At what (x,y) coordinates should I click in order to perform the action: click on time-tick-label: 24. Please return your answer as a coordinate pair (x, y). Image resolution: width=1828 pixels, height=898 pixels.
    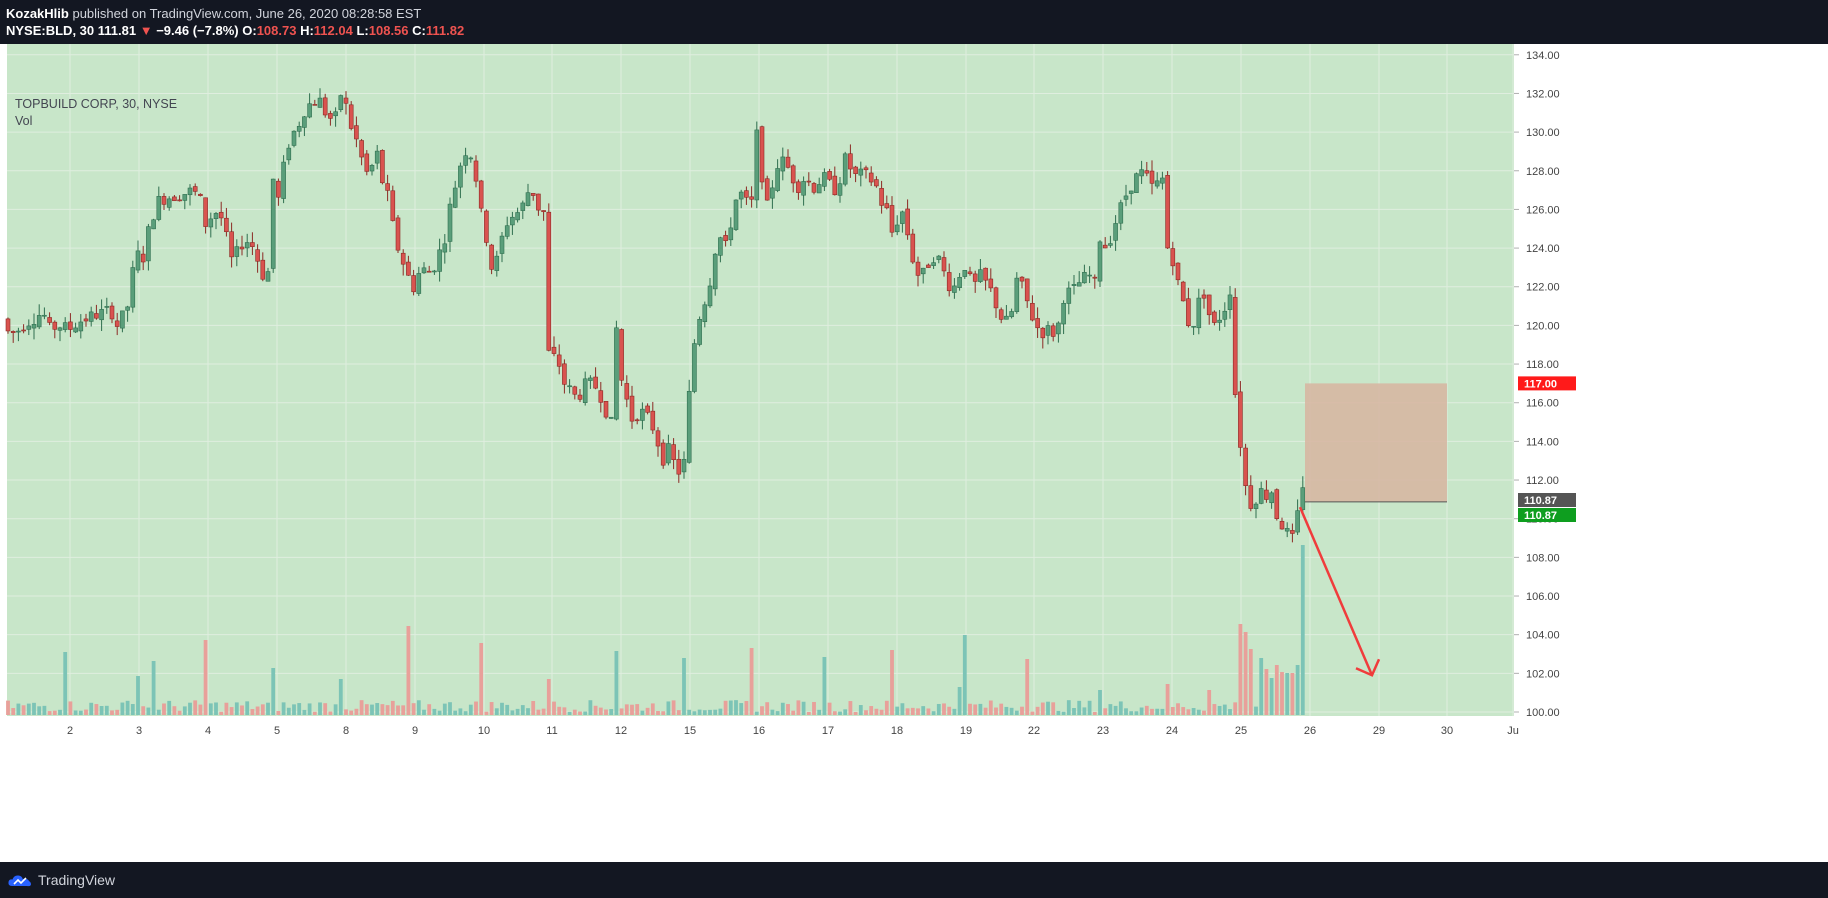
    Looking at the image, I should click on (1172, 731).